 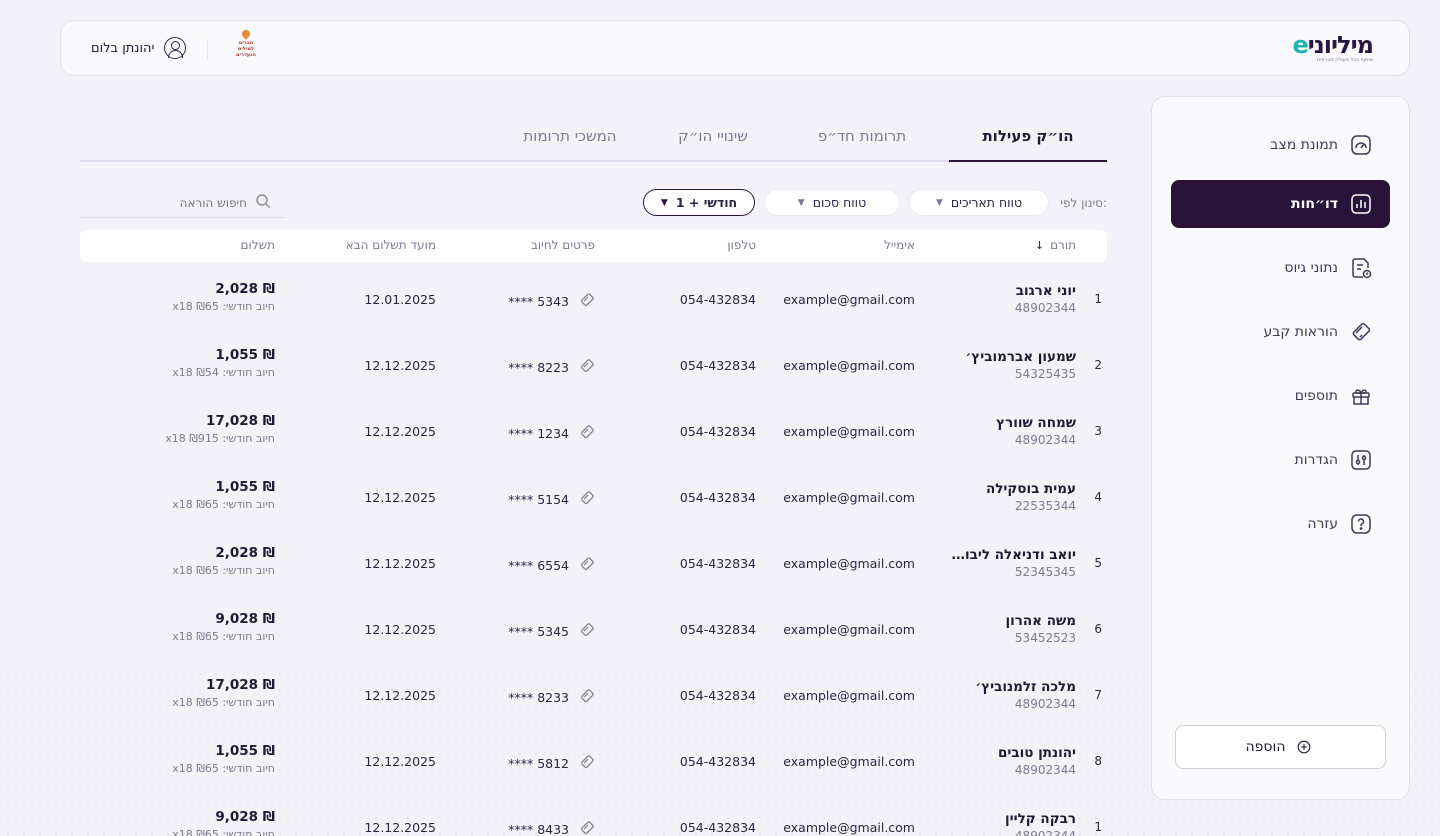 I want to click on sidebar-item-addons: תוספים, so click(x=1280, y=396).